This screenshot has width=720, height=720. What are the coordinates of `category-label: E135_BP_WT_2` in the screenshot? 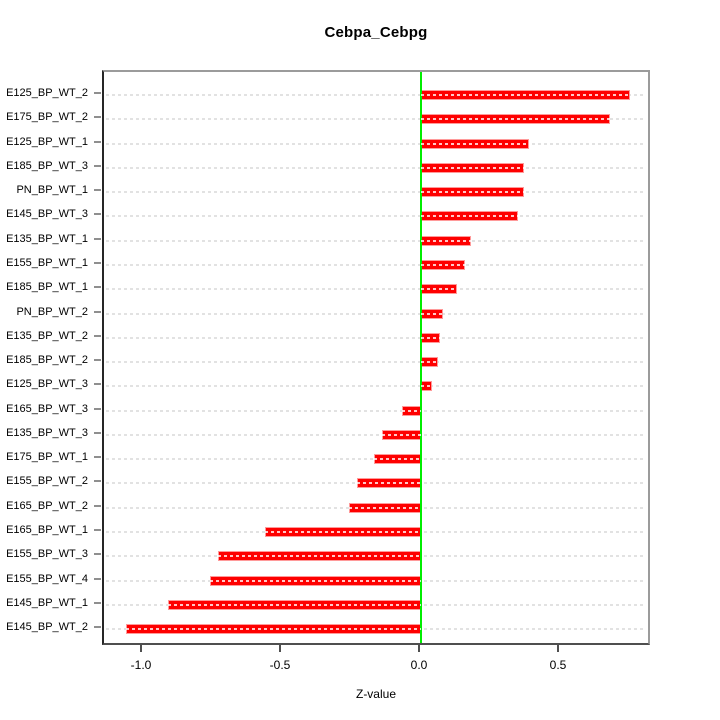 It's located at (47, 335).